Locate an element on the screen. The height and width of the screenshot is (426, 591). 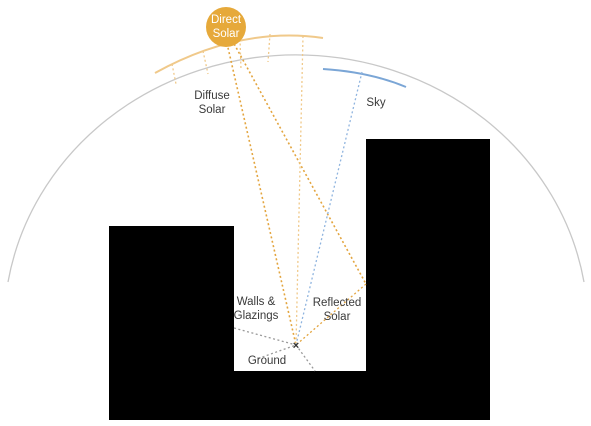
sky-label: Sky is located at coordinates (375, 103).